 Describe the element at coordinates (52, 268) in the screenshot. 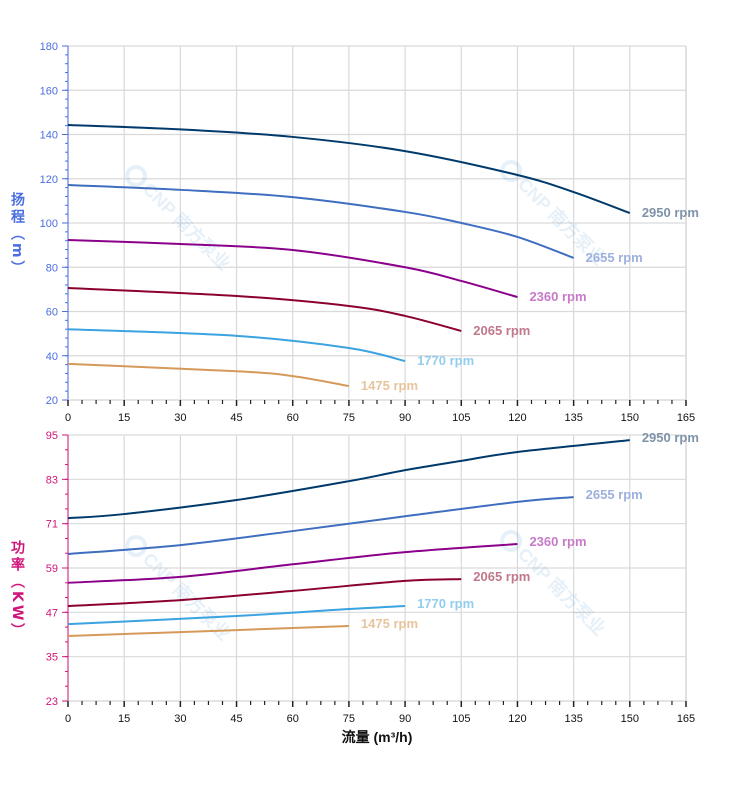

I see `y-tick-label: 80` at that location.